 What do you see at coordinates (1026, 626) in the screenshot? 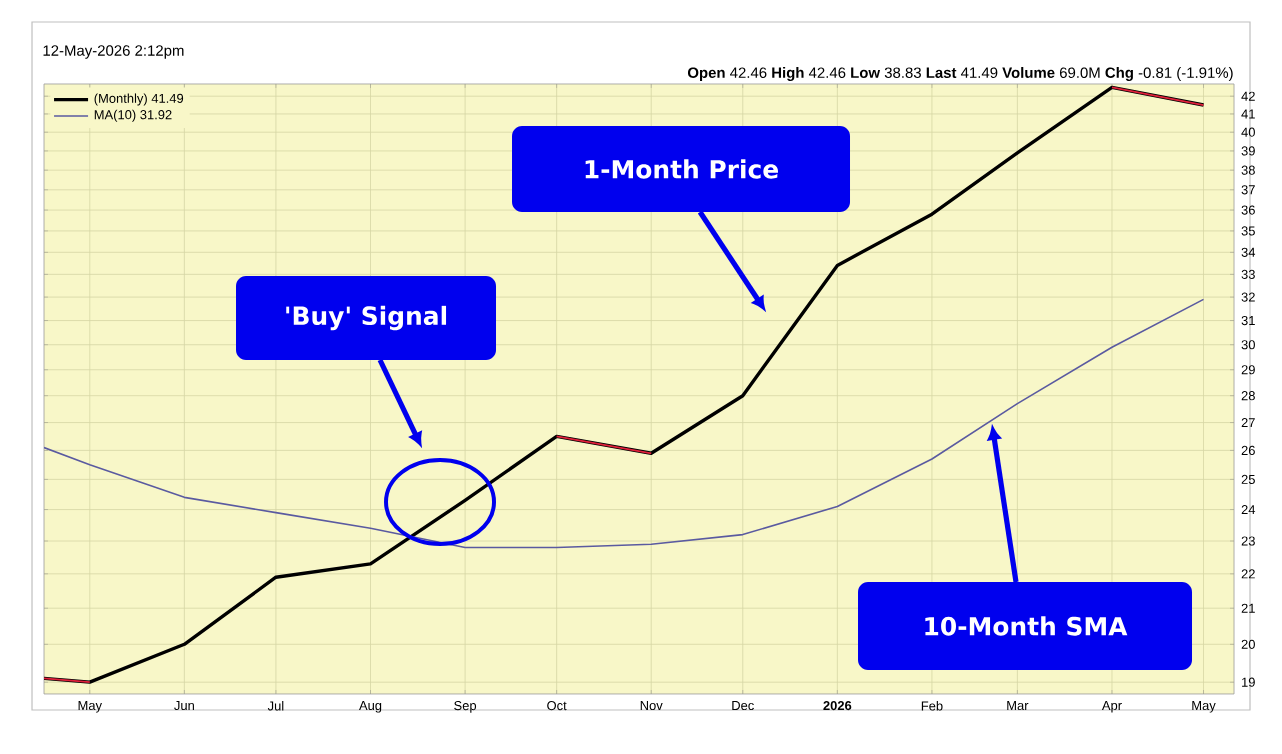
I see `annotation: 10-Month SMA` at bounding box center [1026, 626].